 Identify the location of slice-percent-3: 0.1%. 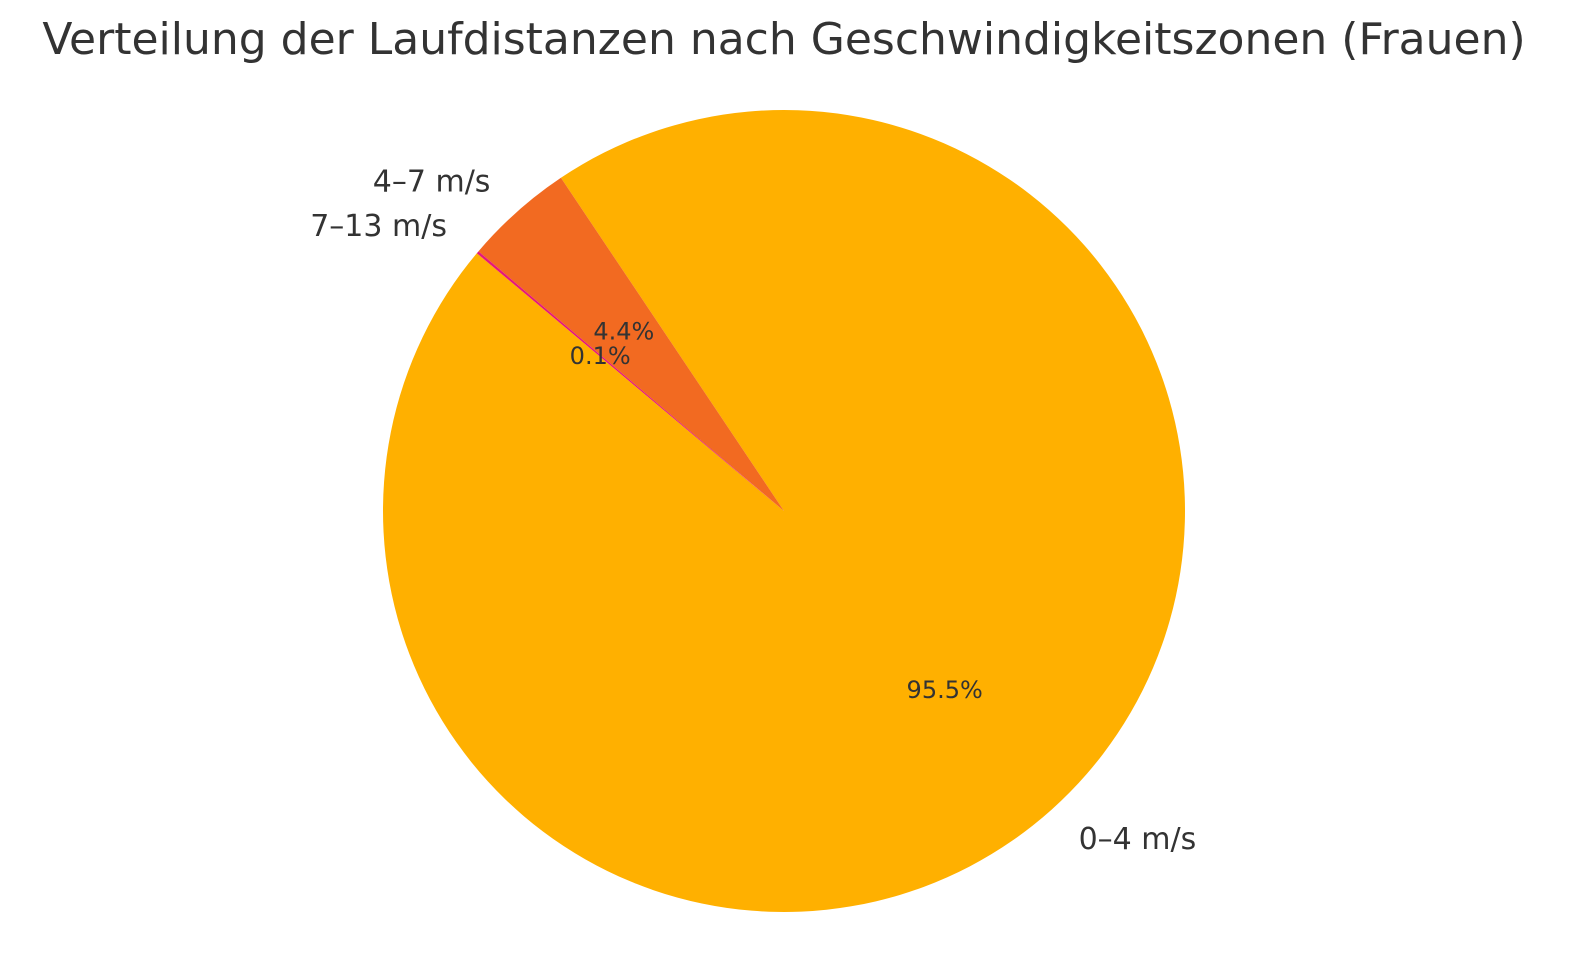
(600, 356).